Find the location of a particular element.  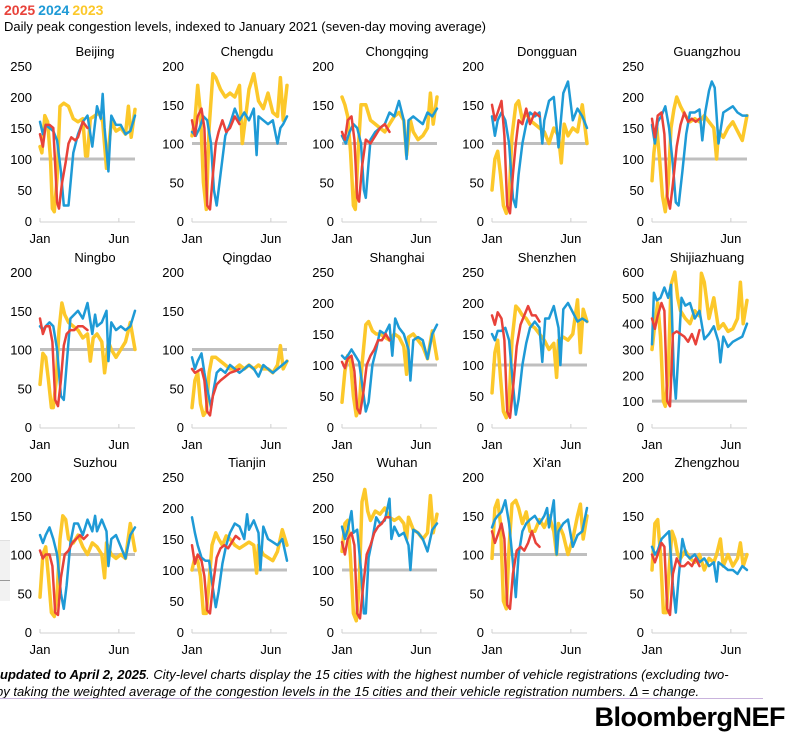

city-chart-tianjin: Tianjin 0 50 100 150 200 250 Jan Jun is located at coordinates (227, 557).